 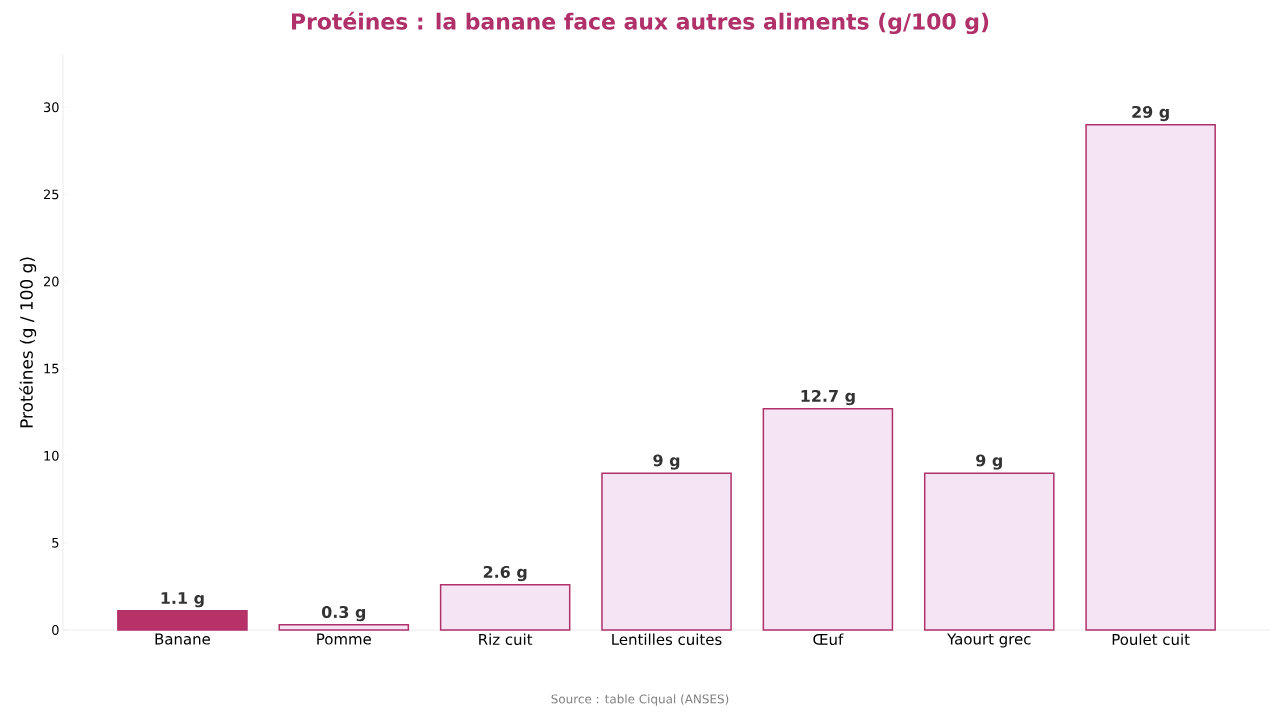 I want to click on data-label: 29 g, so click(x=1150, y=113).